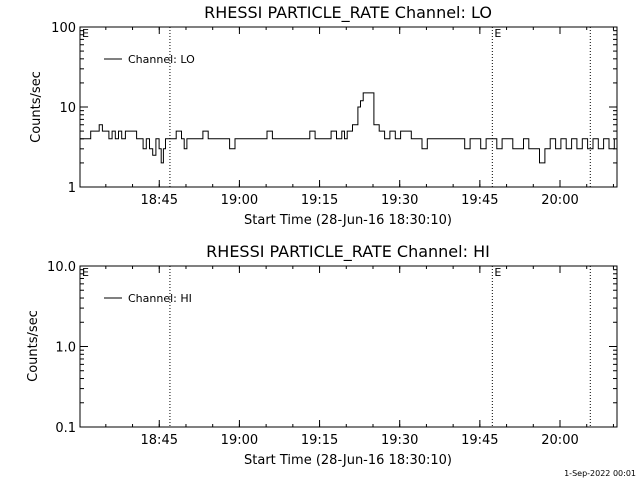 The width and height of the screenshot is (640, 480). What do you see at coordinates (497, 272) in the screenshot?
I see `panel-hi-event-line-label: E` at bounding box center [497, 272].